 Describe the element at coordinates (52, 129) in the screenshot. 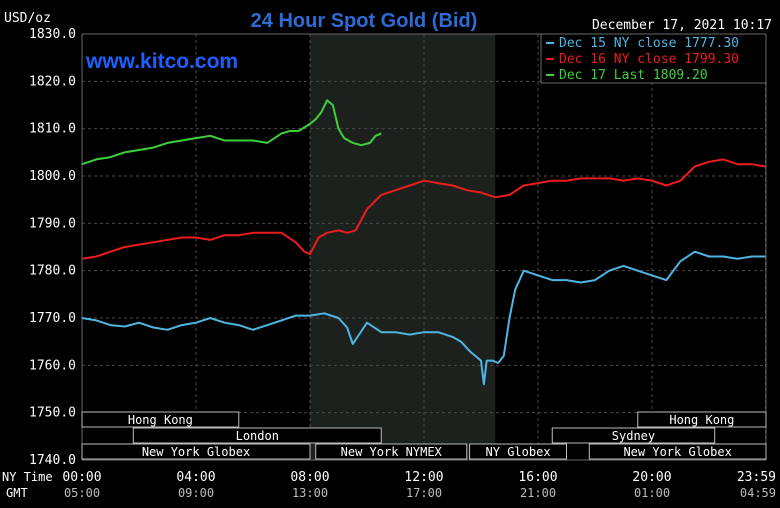

I see `y-tick-label-2: 1810.0` at that location.